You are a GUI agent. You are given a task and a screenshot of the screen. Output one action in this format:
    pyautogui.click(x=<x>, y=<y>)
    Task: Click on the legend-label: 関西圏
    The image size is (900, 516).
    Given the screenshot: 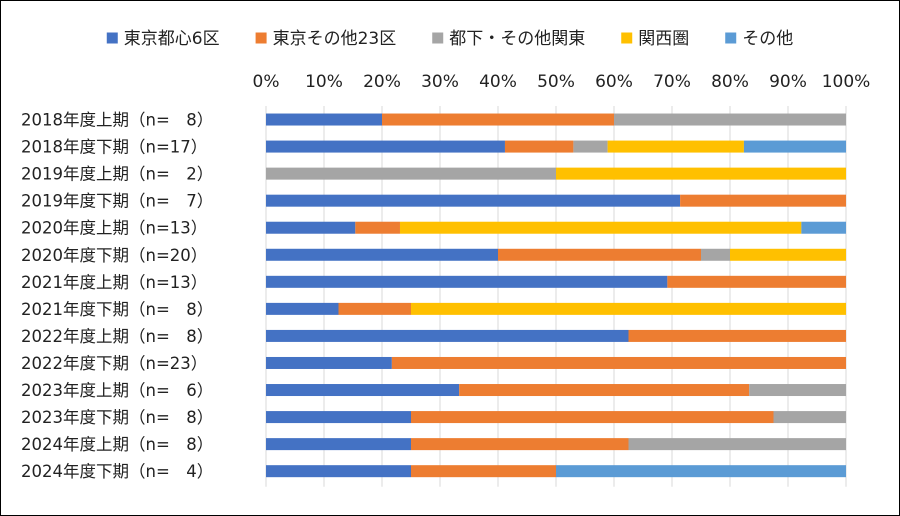 What is the action you would take?
    pyautogui.click(x=663, y=39)
    